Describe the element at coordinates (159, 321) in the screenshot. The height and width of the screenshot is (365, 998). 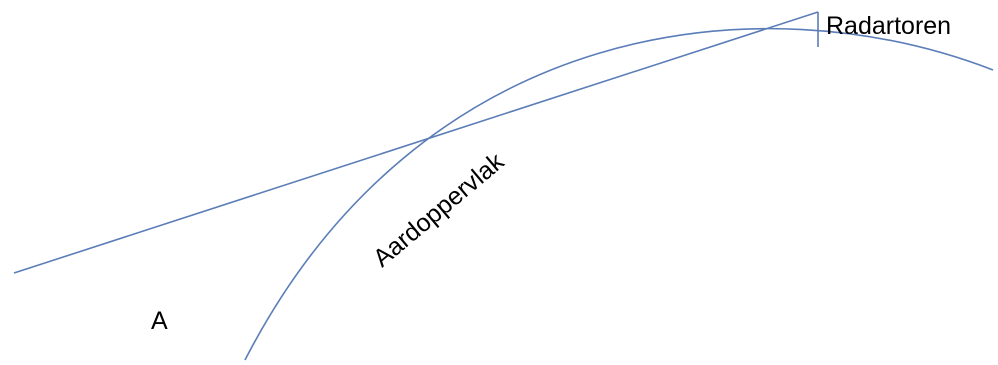
I see `point-a-label: A` at that location.